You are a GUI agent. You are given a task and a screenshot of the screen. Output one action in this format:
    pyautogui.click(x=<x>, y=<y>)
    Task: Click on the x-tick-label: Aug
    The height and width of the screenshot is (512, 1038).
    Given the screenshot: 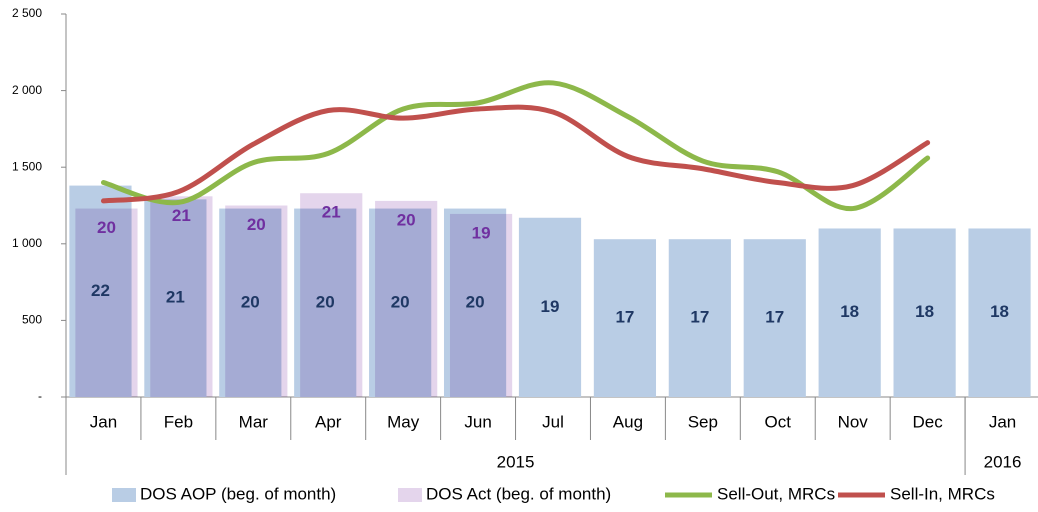 What is the action you would take?
    pyautogui.click(x=628, y=421)
    